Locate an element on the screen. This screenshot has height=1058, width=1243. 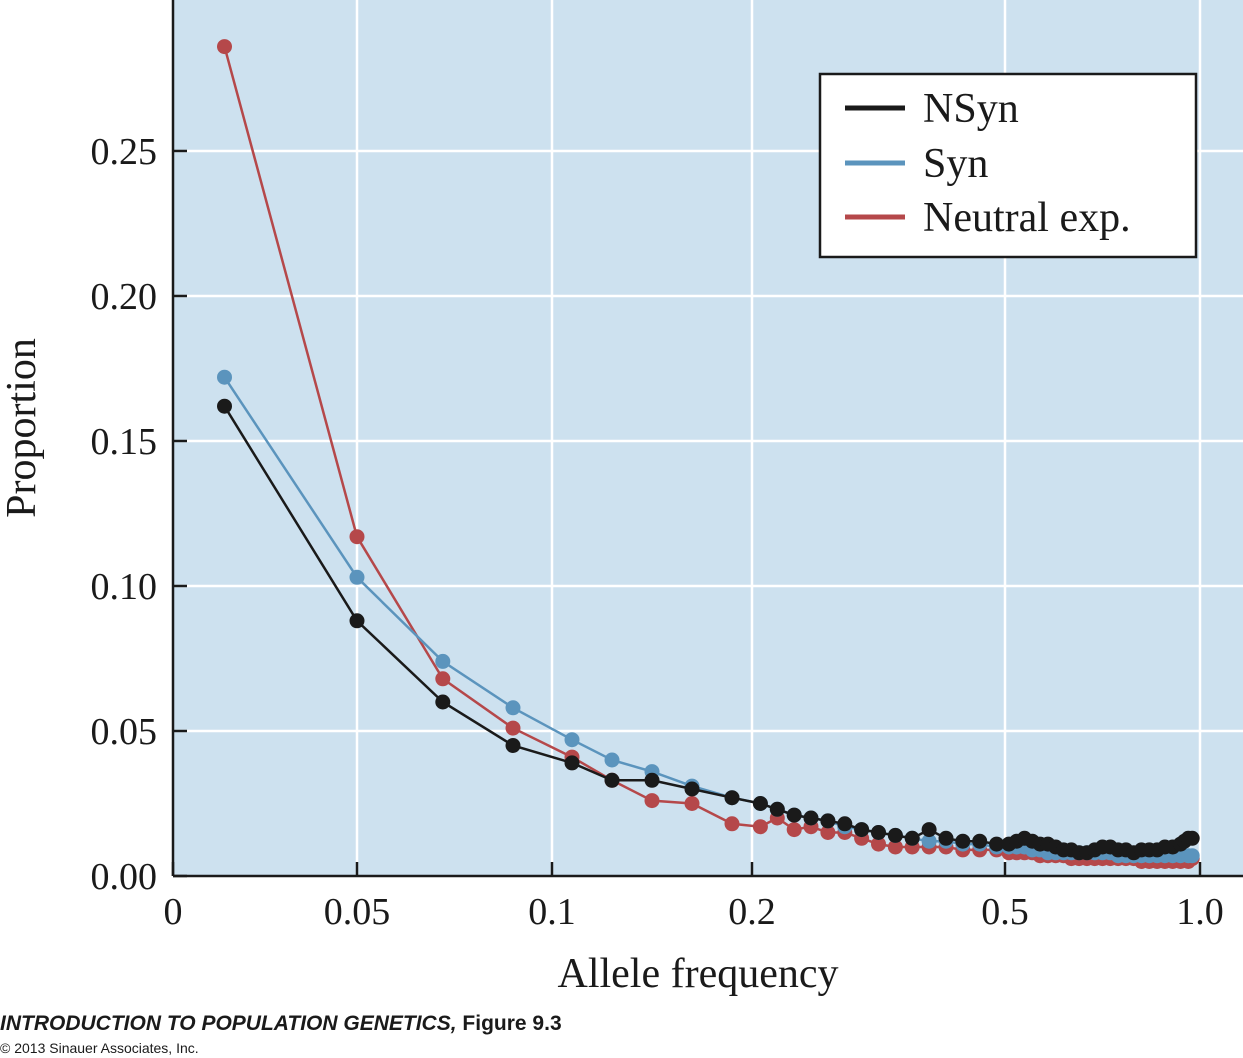
copyright-notice: © 2013 Sinauer Associates, Inc. is located at coordinates (99, 1048).